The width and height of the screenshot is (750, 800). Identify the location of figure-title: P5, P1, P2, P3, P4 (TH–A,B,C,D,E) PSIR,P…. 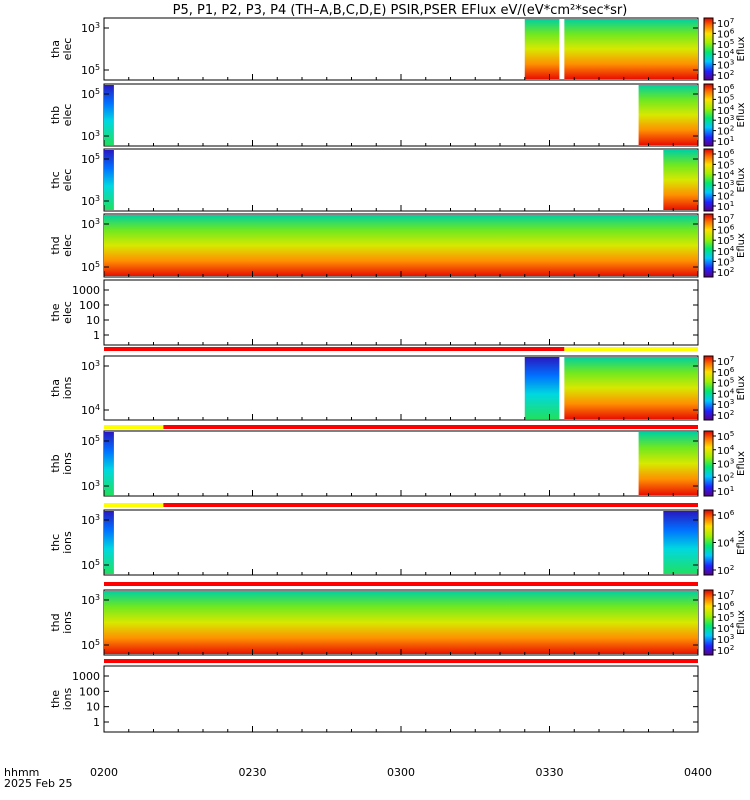
(400, 10).